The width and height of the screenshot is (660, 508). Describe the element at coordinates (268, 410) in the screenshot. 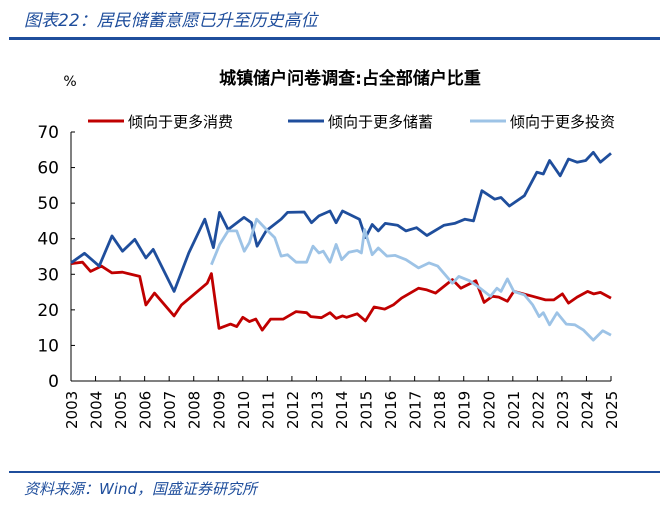

I see `x-tick-label: 2011` at that location.